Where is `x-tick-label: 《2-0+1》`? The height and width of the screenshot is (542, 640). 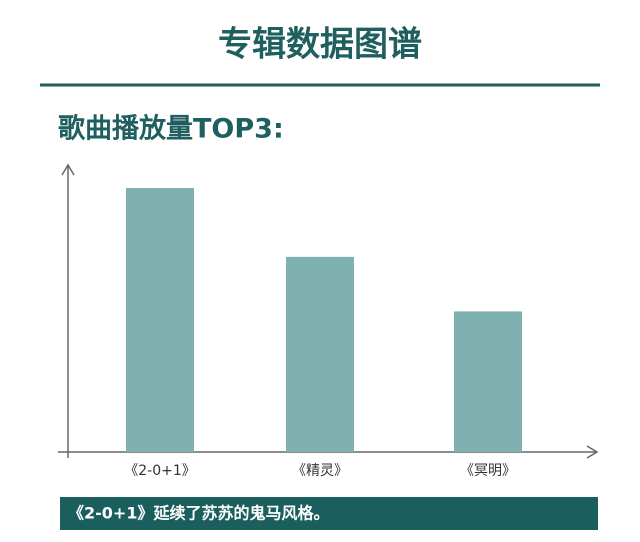 x-tick-label: 《2-0+1》 is located at coordinates (160, 471).